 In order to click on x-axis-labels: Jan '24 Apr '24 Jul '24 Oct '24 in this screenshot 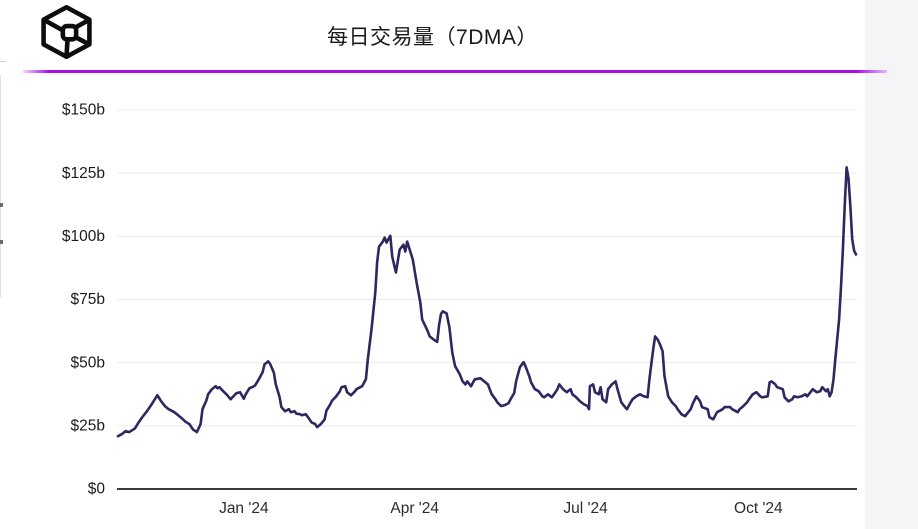, I will do `click(501, 508)`.